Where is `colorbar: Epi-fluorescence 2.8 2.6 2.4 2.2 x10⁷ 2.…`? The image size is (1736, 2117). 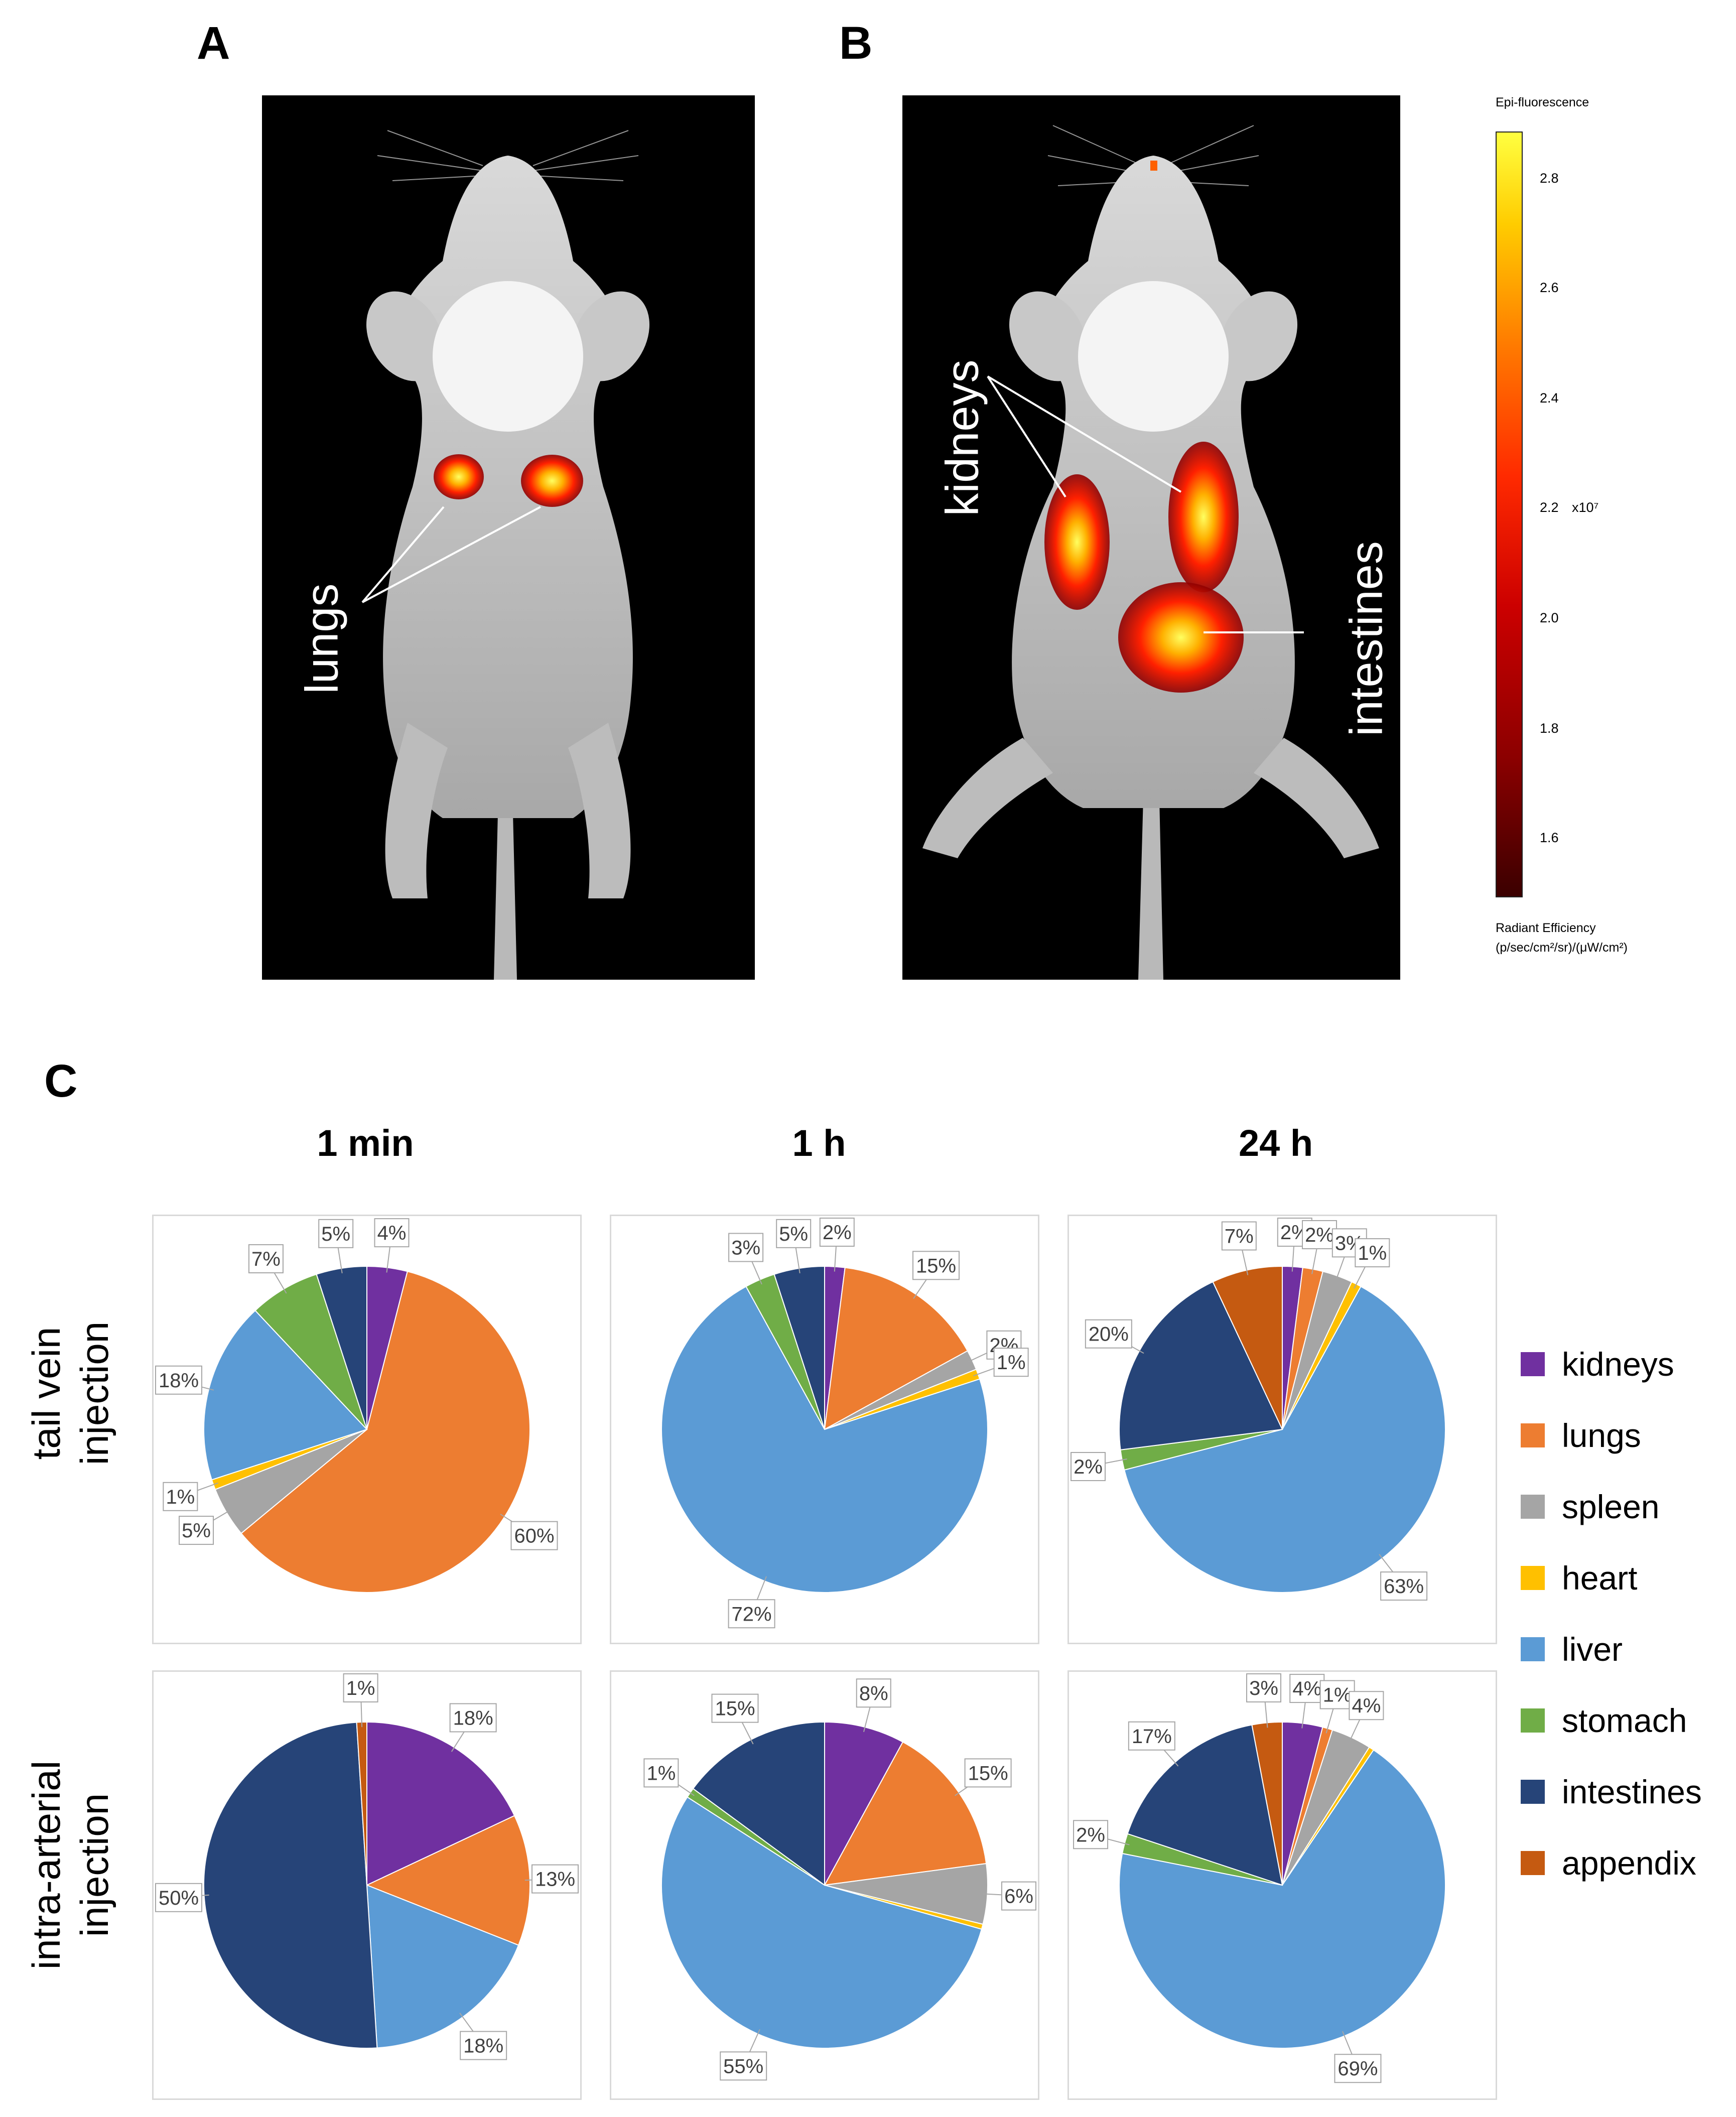
colorbar: Epi-fluorescence 2.8 2.6 2.4 2.2 x10⁷ 2.… is located at coordinates (1611, 537).